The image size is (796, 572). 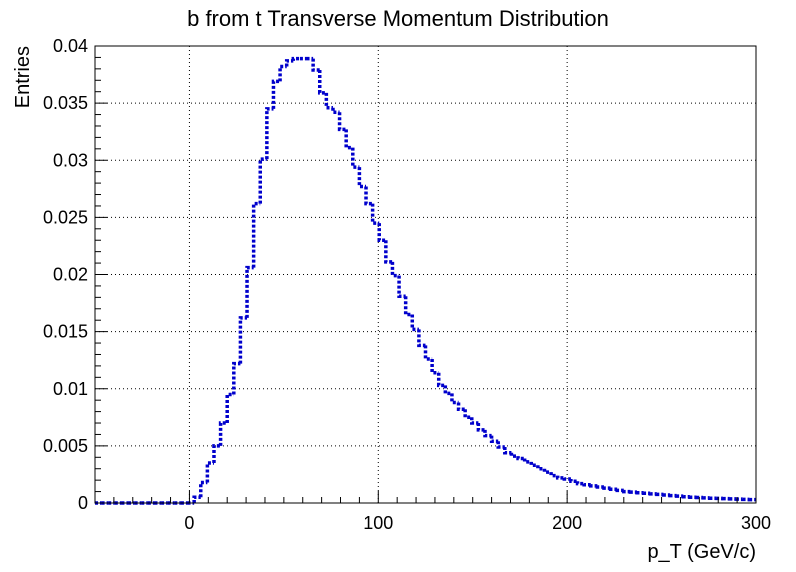 I want to click on y-tick-label-8: 0.04, so click(x=70, y=46).